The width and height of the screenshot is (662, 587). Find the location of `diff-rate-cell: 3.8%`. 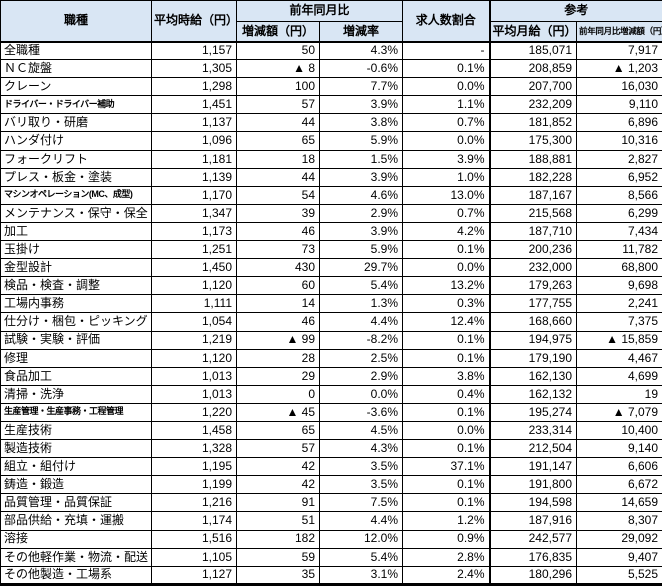

diff-rate-cell: 3.8% is located at coordinates (361, 123).